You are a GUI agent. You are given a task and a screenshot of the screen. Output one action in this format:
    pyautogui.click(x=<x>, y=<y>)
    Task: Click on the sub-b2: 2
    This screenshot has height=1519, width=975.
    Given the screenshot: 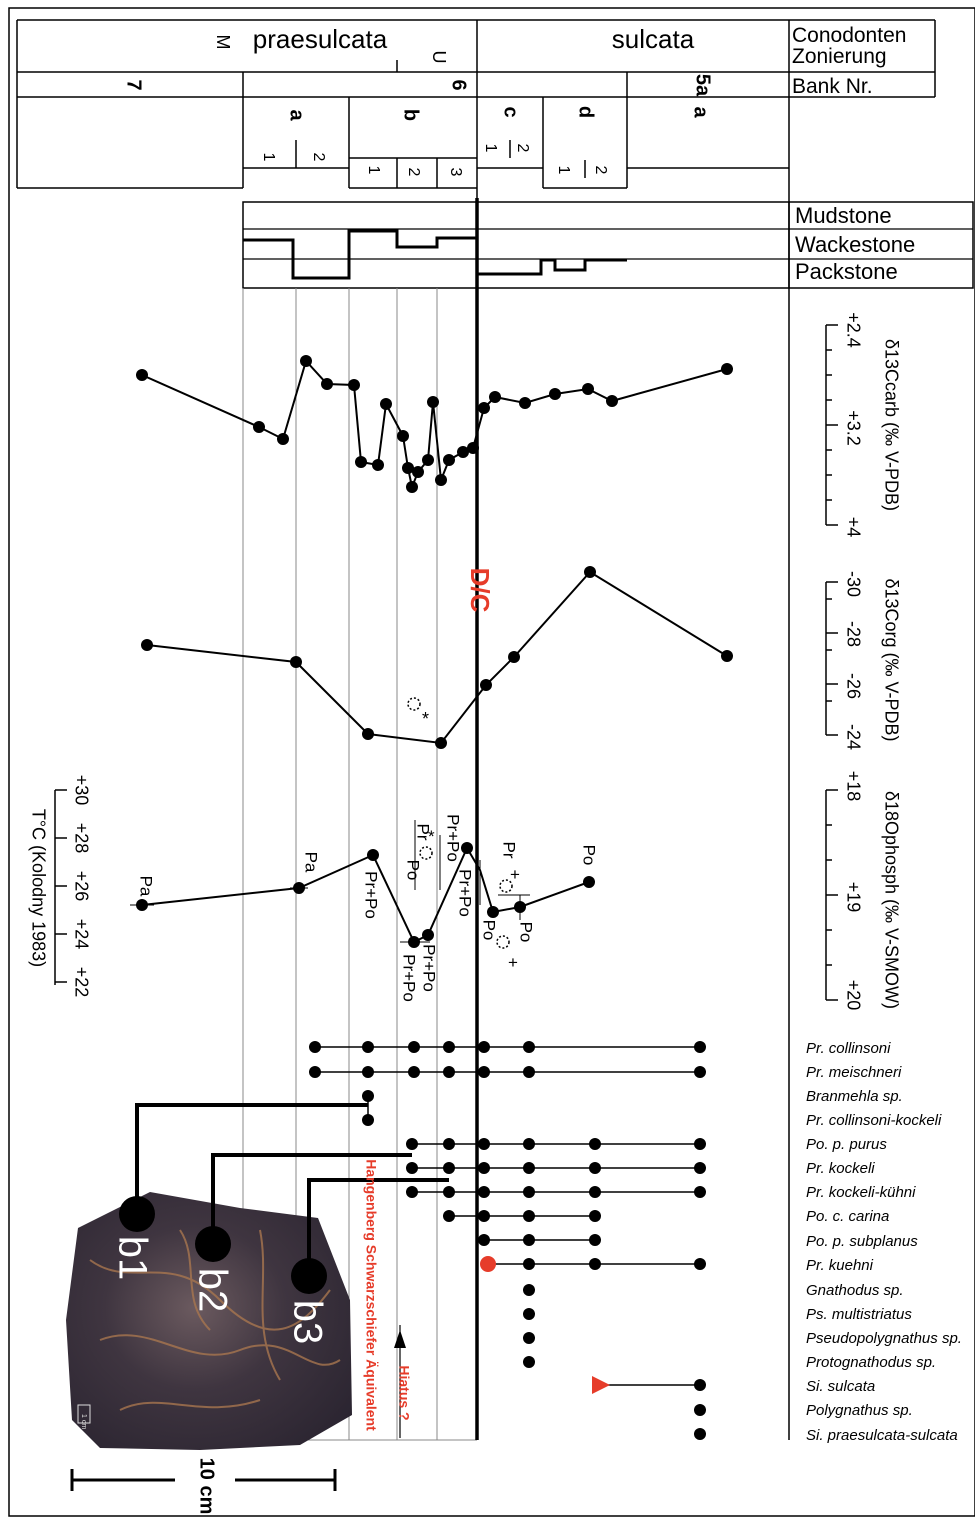 What is the action you would take?
    pyautogui.click(x=413, y=172)
    